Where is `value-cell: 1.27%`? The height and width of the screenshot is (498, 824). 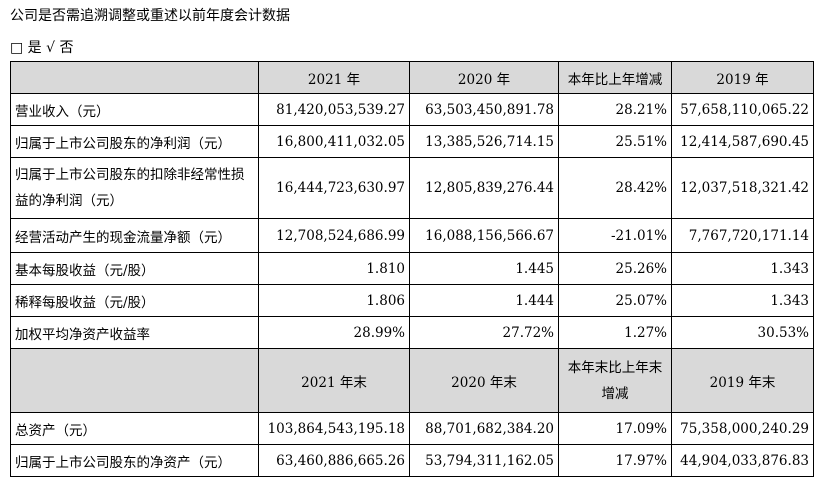
value-cell: 1.27% is located at coordinates (615, 332).